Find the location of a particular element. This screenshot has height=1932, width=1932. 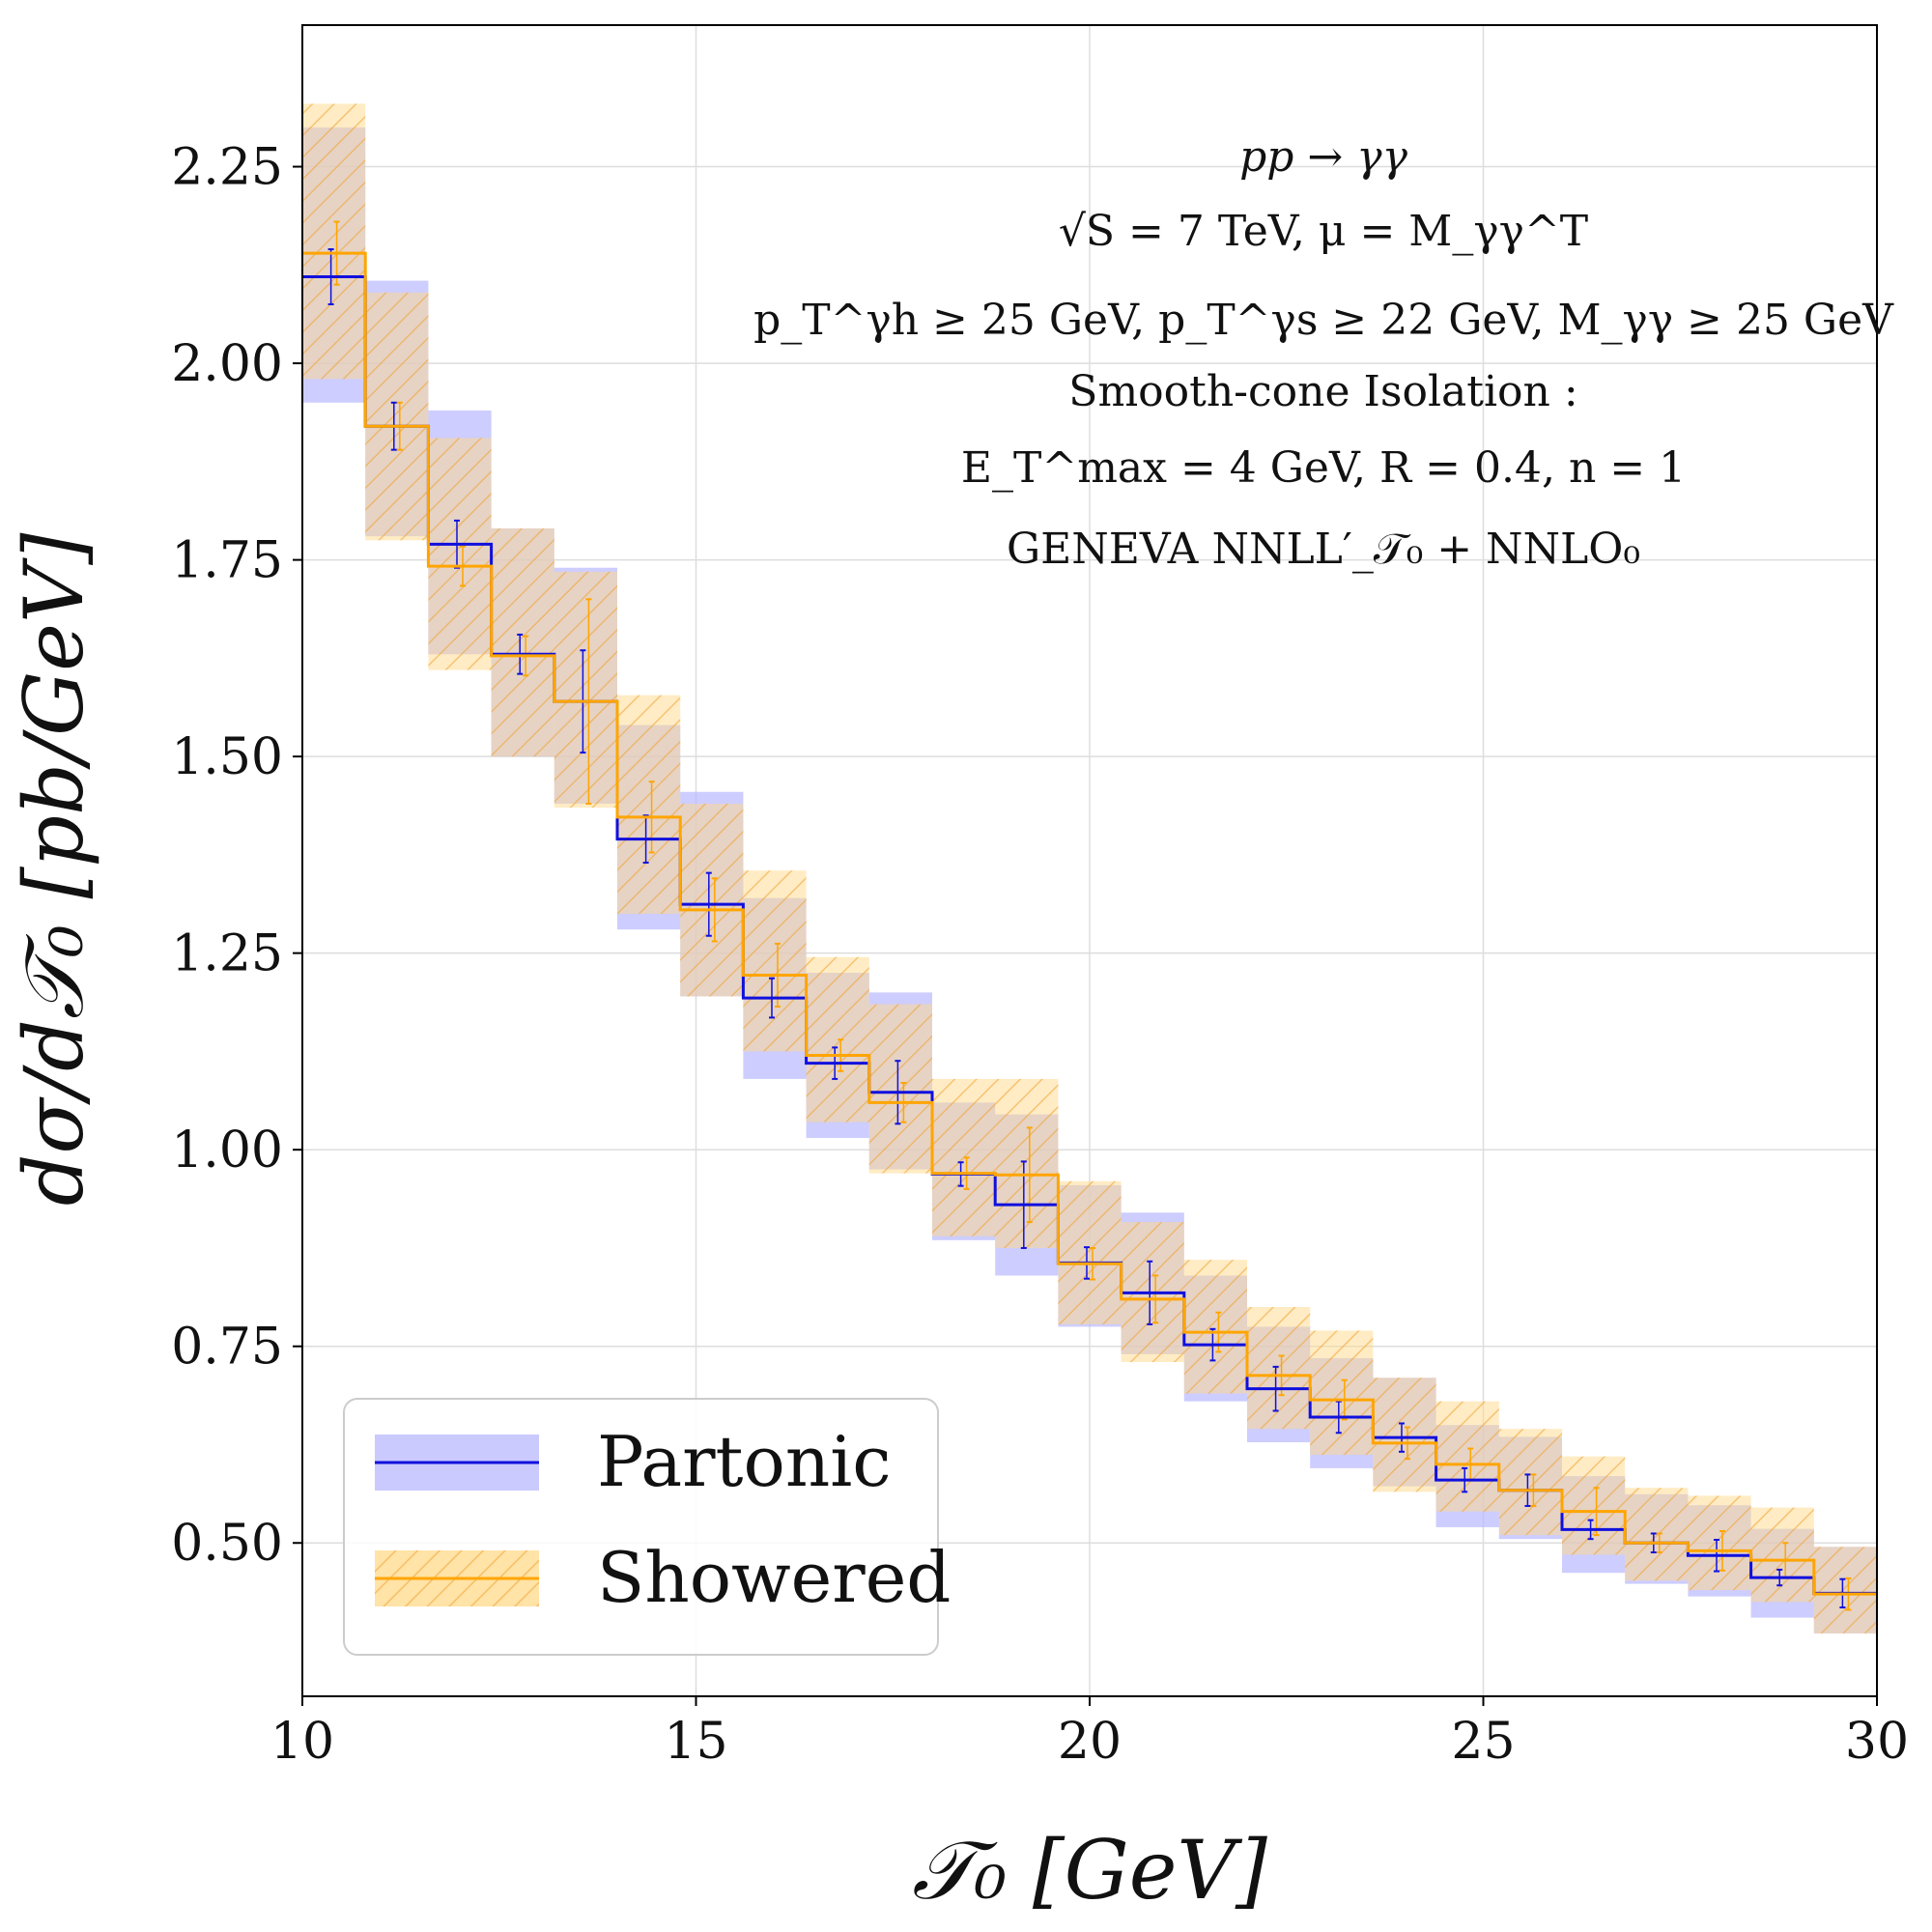

x-axis-title: 𝒯₀ [GeV] is located at coordinates (1089, 1870).